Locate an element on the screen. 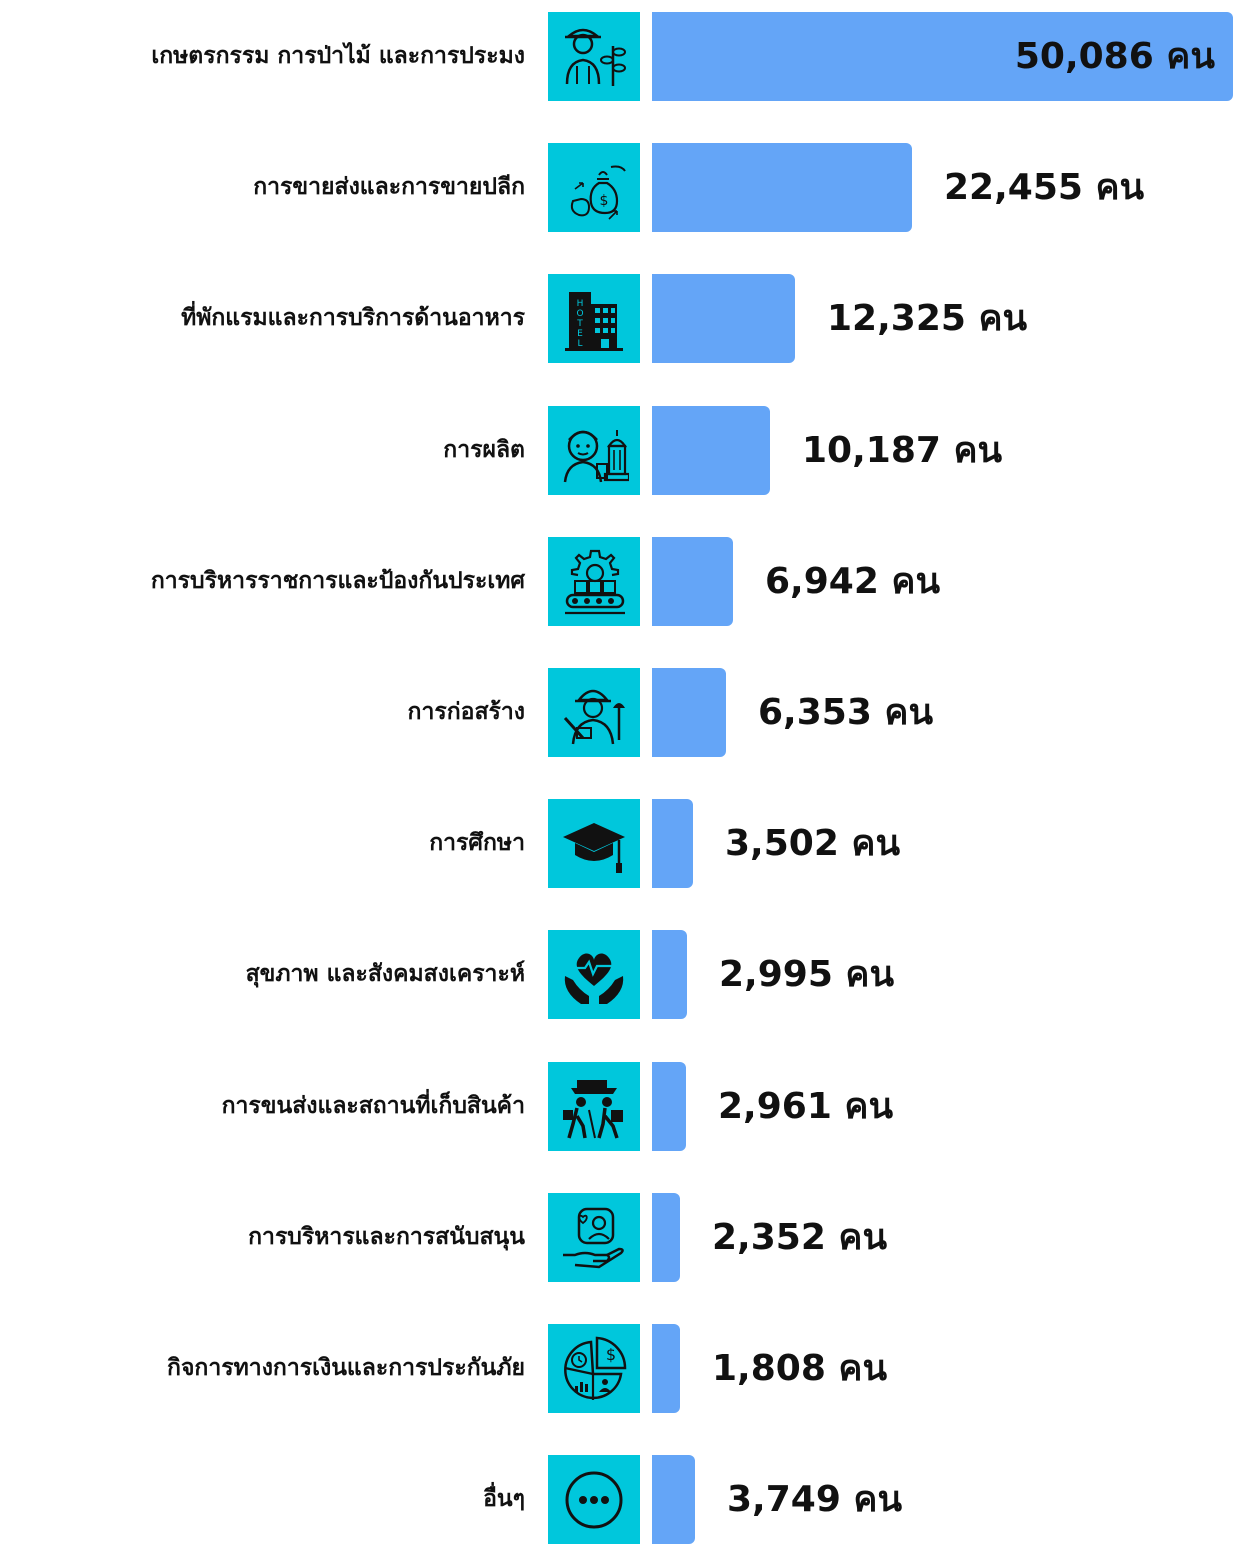 The image size is (1251, 1544). category-label: การบริหารและการสนับสนุน is located at coordinates (386, 1237).